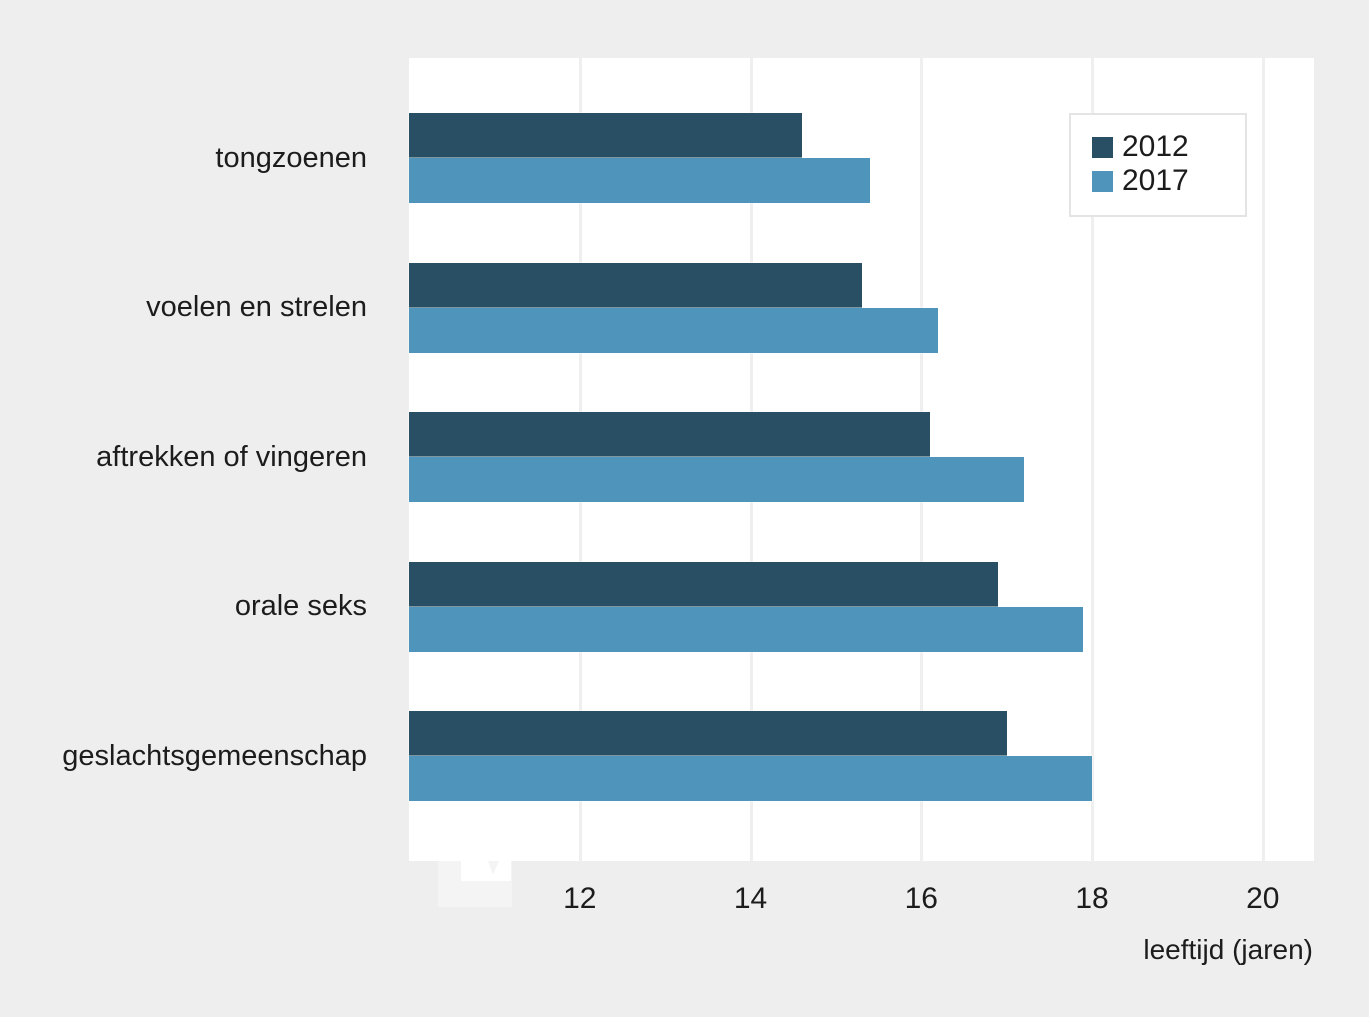  Describe the element at coordinates (475, 876) in the screenshot. I see `axis-break-icon` at that location.